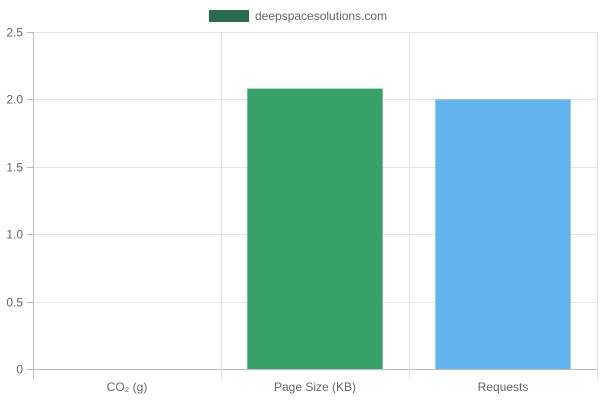 The height and width of the screenshot is (400, 600). What do you see at coordinates (503, 387) in the screenshot?
I see `x-tick-label: Requests` at bounding box center [503, 387].